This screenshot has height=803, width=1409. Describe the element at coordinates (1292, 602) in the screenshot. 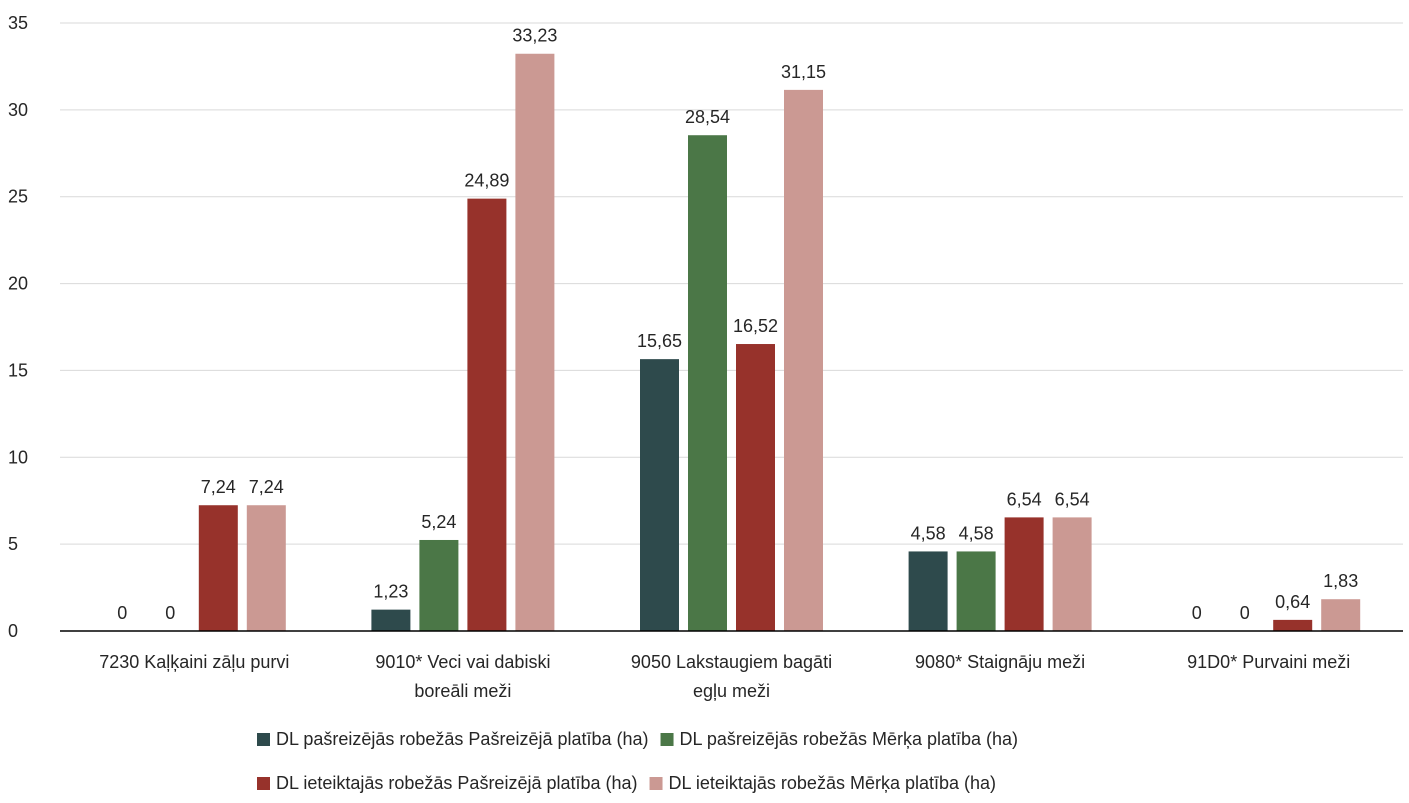

I see `data-label: 0,64` at that location.